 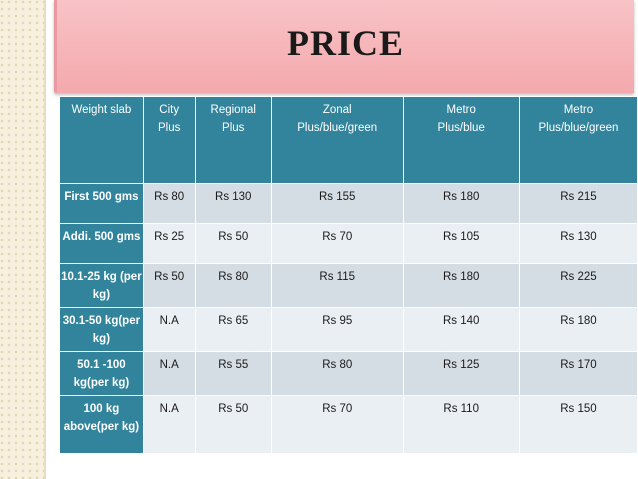 What do you see at coordinates (101, 203) in the screenshot?
I see `row-slab-label: First 500 gms` at bounding box center [101, 203].